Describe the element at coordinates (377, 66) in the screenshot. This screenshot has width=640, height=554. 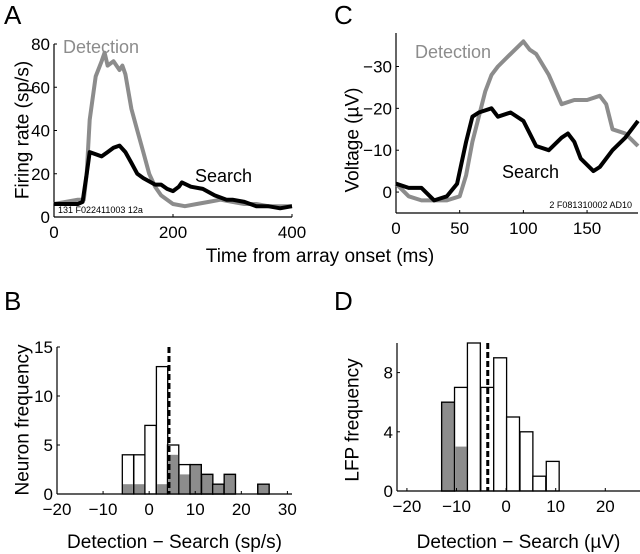
I see `y-tick-label: −30` at that location.